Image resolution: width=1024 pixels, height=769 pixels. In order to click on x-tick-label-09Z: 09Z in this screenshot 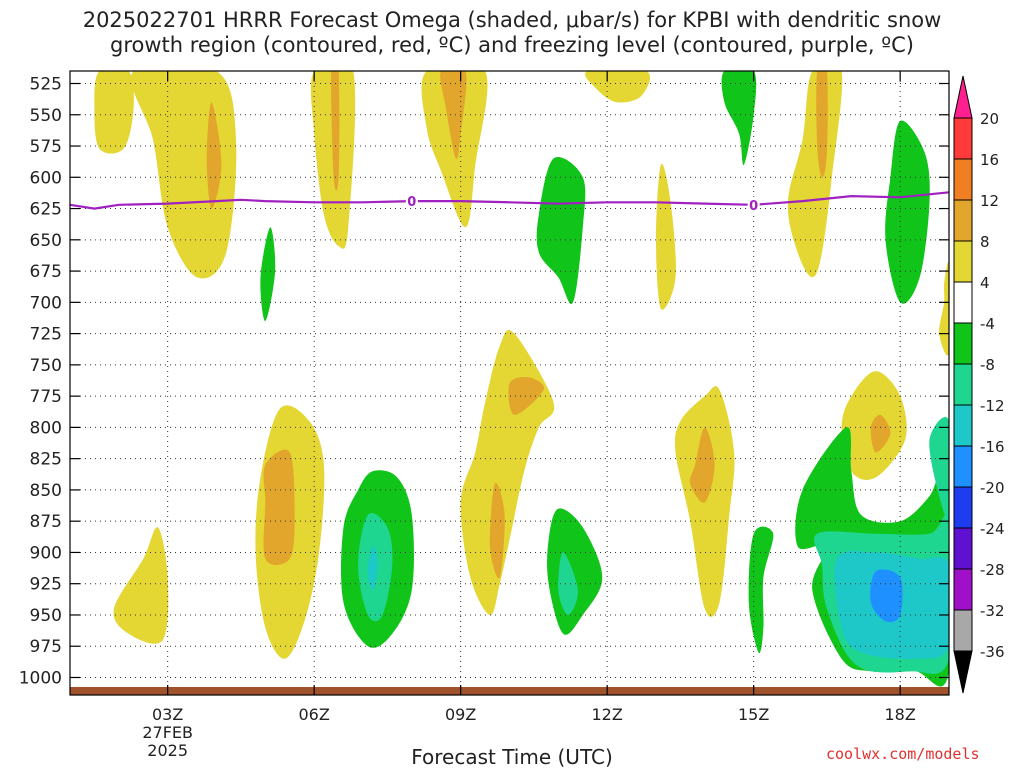, I will do `click(460, 714)`.